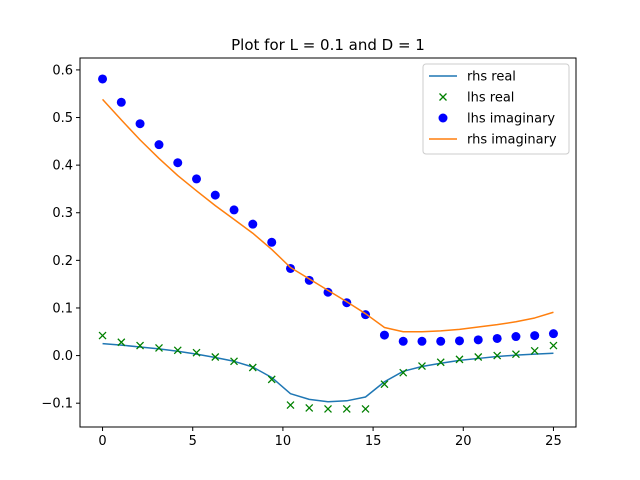 The image size is (640, 480). Describe the element at coordinates (491, 77) in the screenshot. I see `legend-label-rhs-real: rhs real` at that location.